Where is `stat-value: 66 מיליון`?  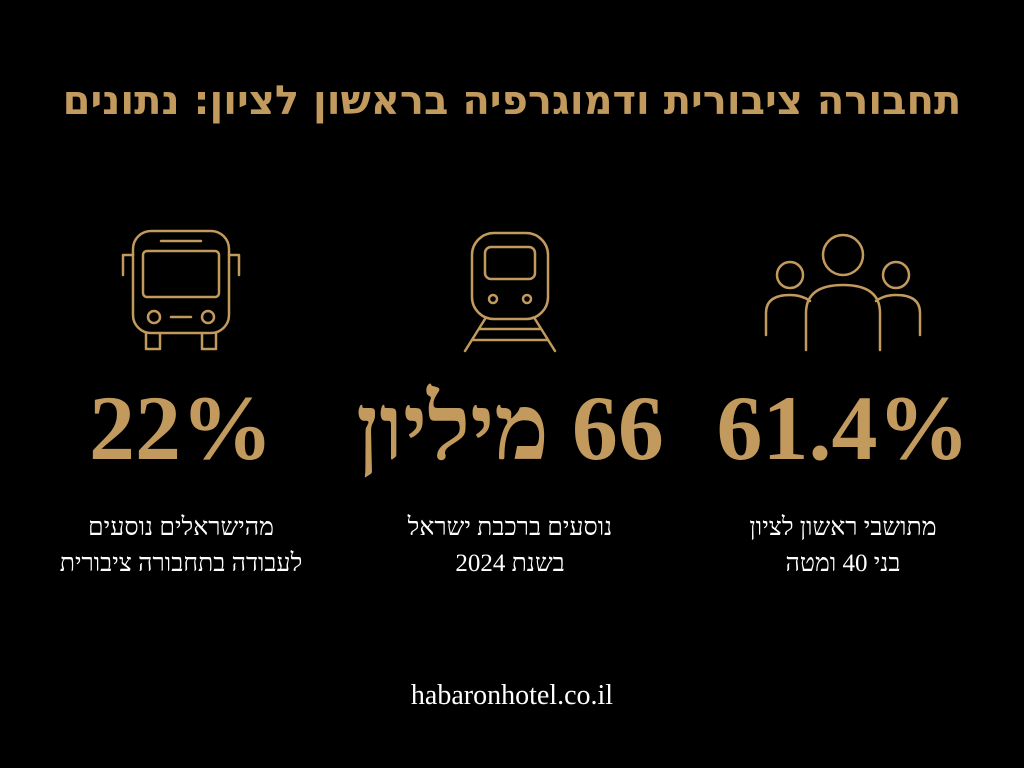
stat-value: 66 מיליון is located at coordinates (510, 428).